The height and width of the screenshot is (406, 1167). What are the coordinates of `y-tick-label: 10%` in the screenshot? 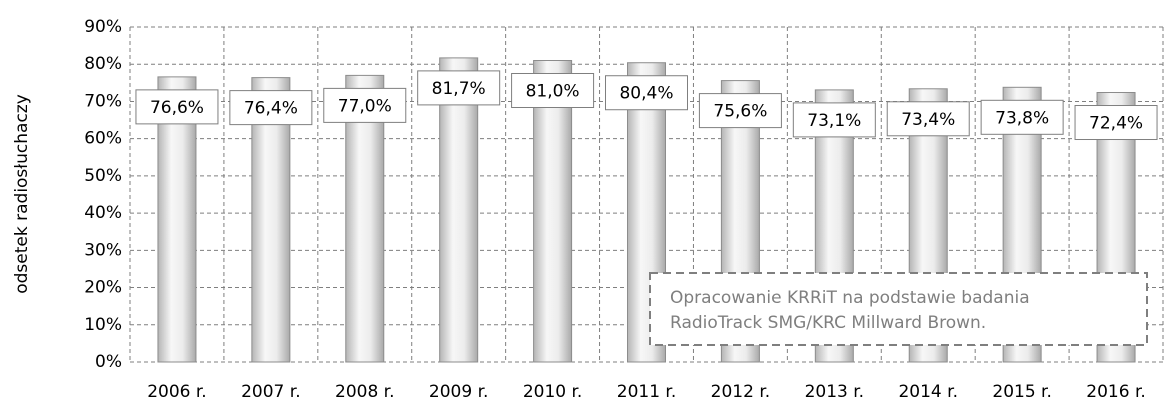 It's located at (103, 325).